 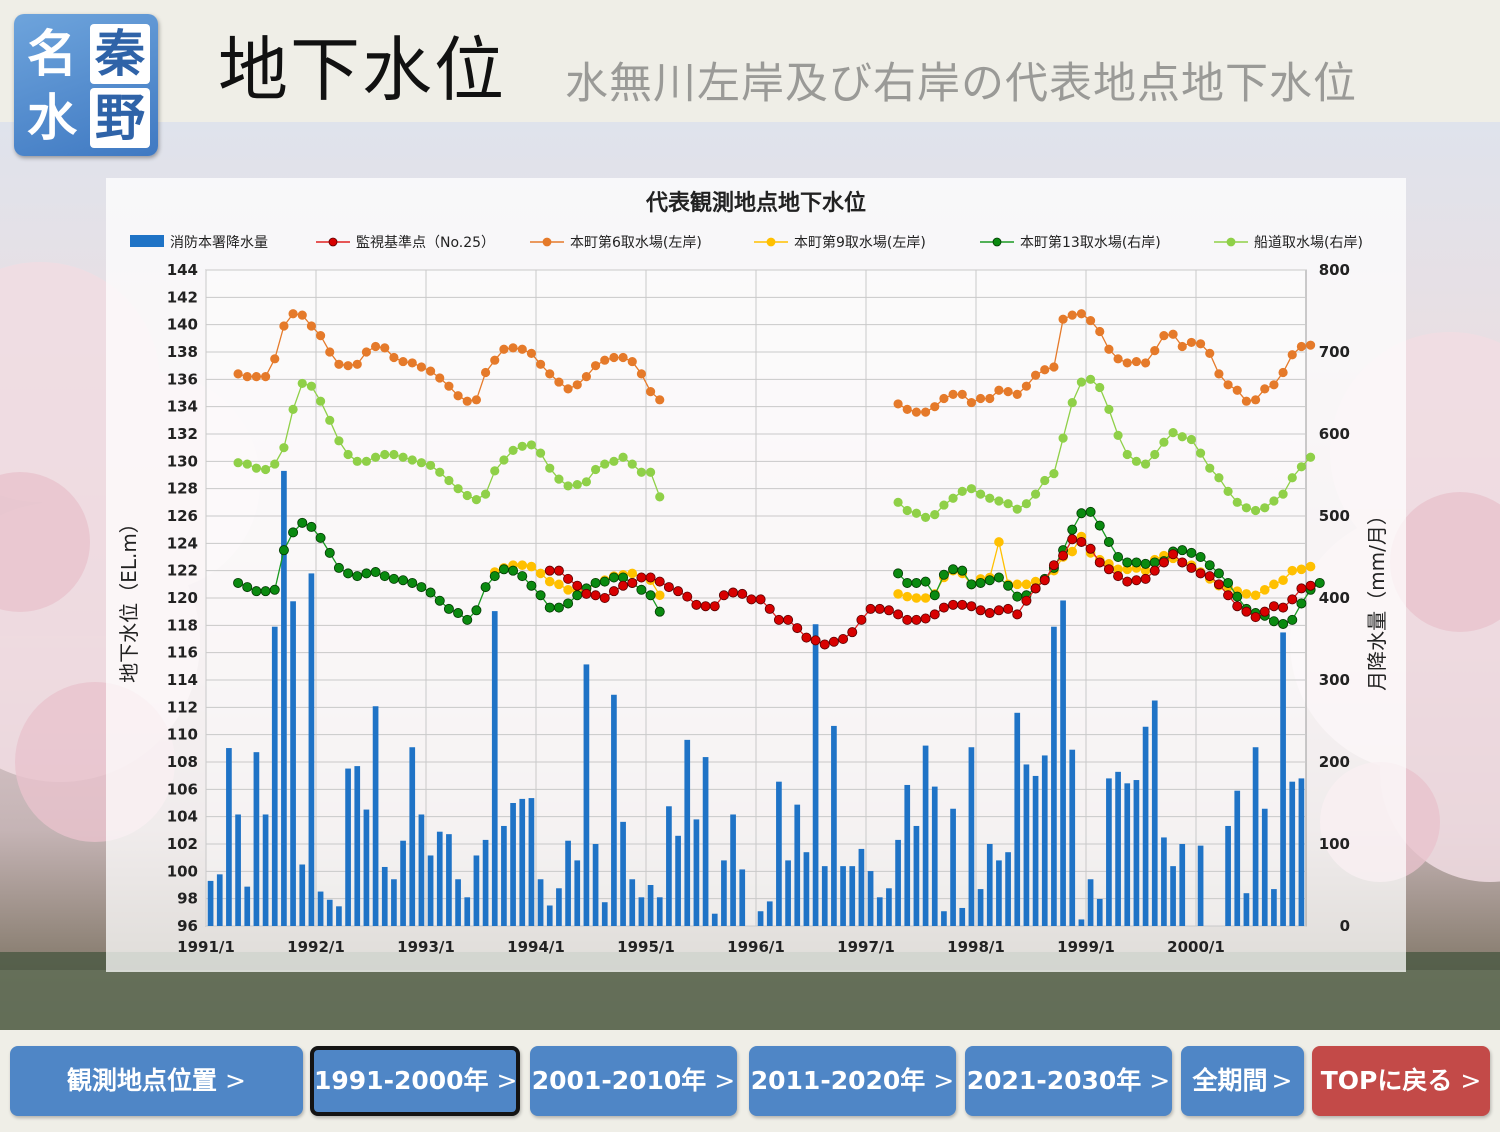 What do you see at coordinates (182, 680) in the screenshot?
I see `y-tick-label: 114` at bounding box center [182, 680].